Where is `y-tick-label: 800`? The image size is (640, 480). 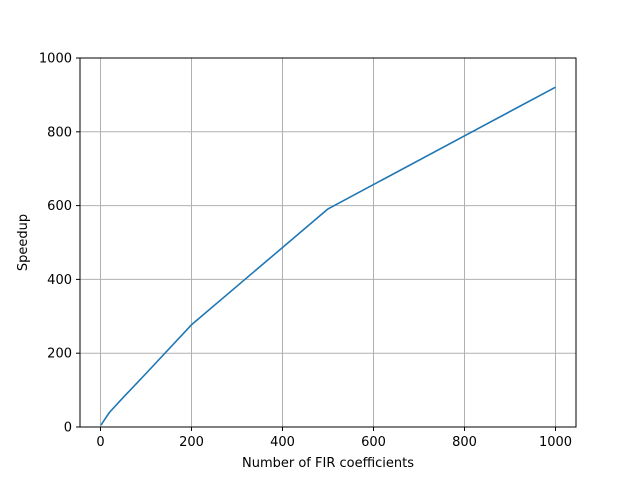 y-tick-label: 800 is located at coordinates (59, 132).